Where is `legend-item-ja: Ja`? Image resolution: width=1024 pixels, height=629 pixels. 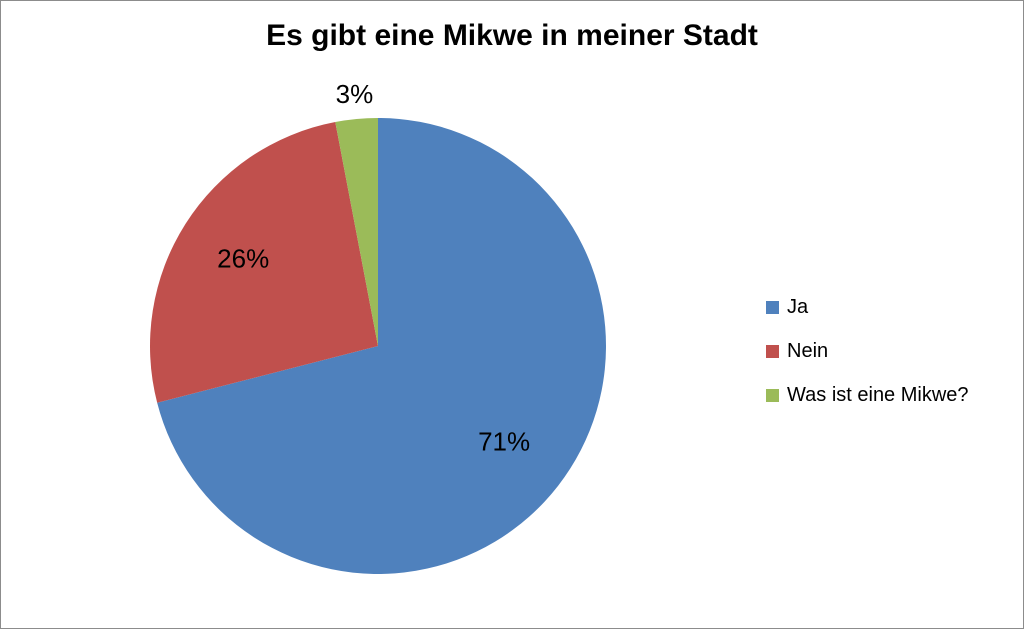 legend-item-ja: Ja is located at coordinates (867, 307).